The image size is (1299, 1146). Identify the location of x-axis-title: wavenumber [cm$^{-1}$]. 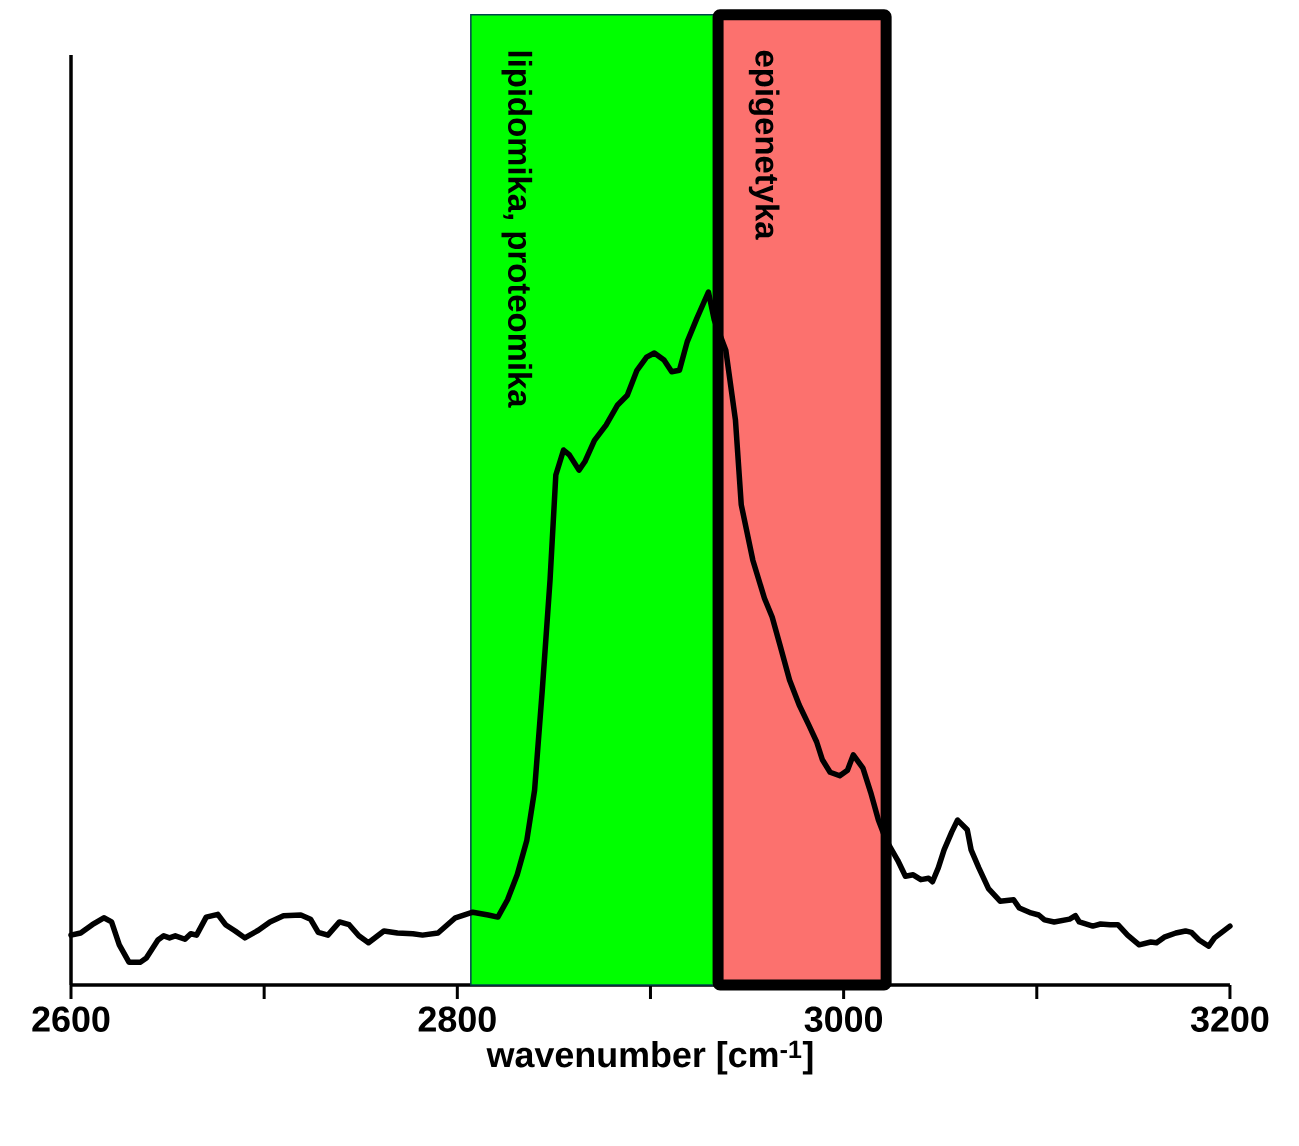
(649, 1057).